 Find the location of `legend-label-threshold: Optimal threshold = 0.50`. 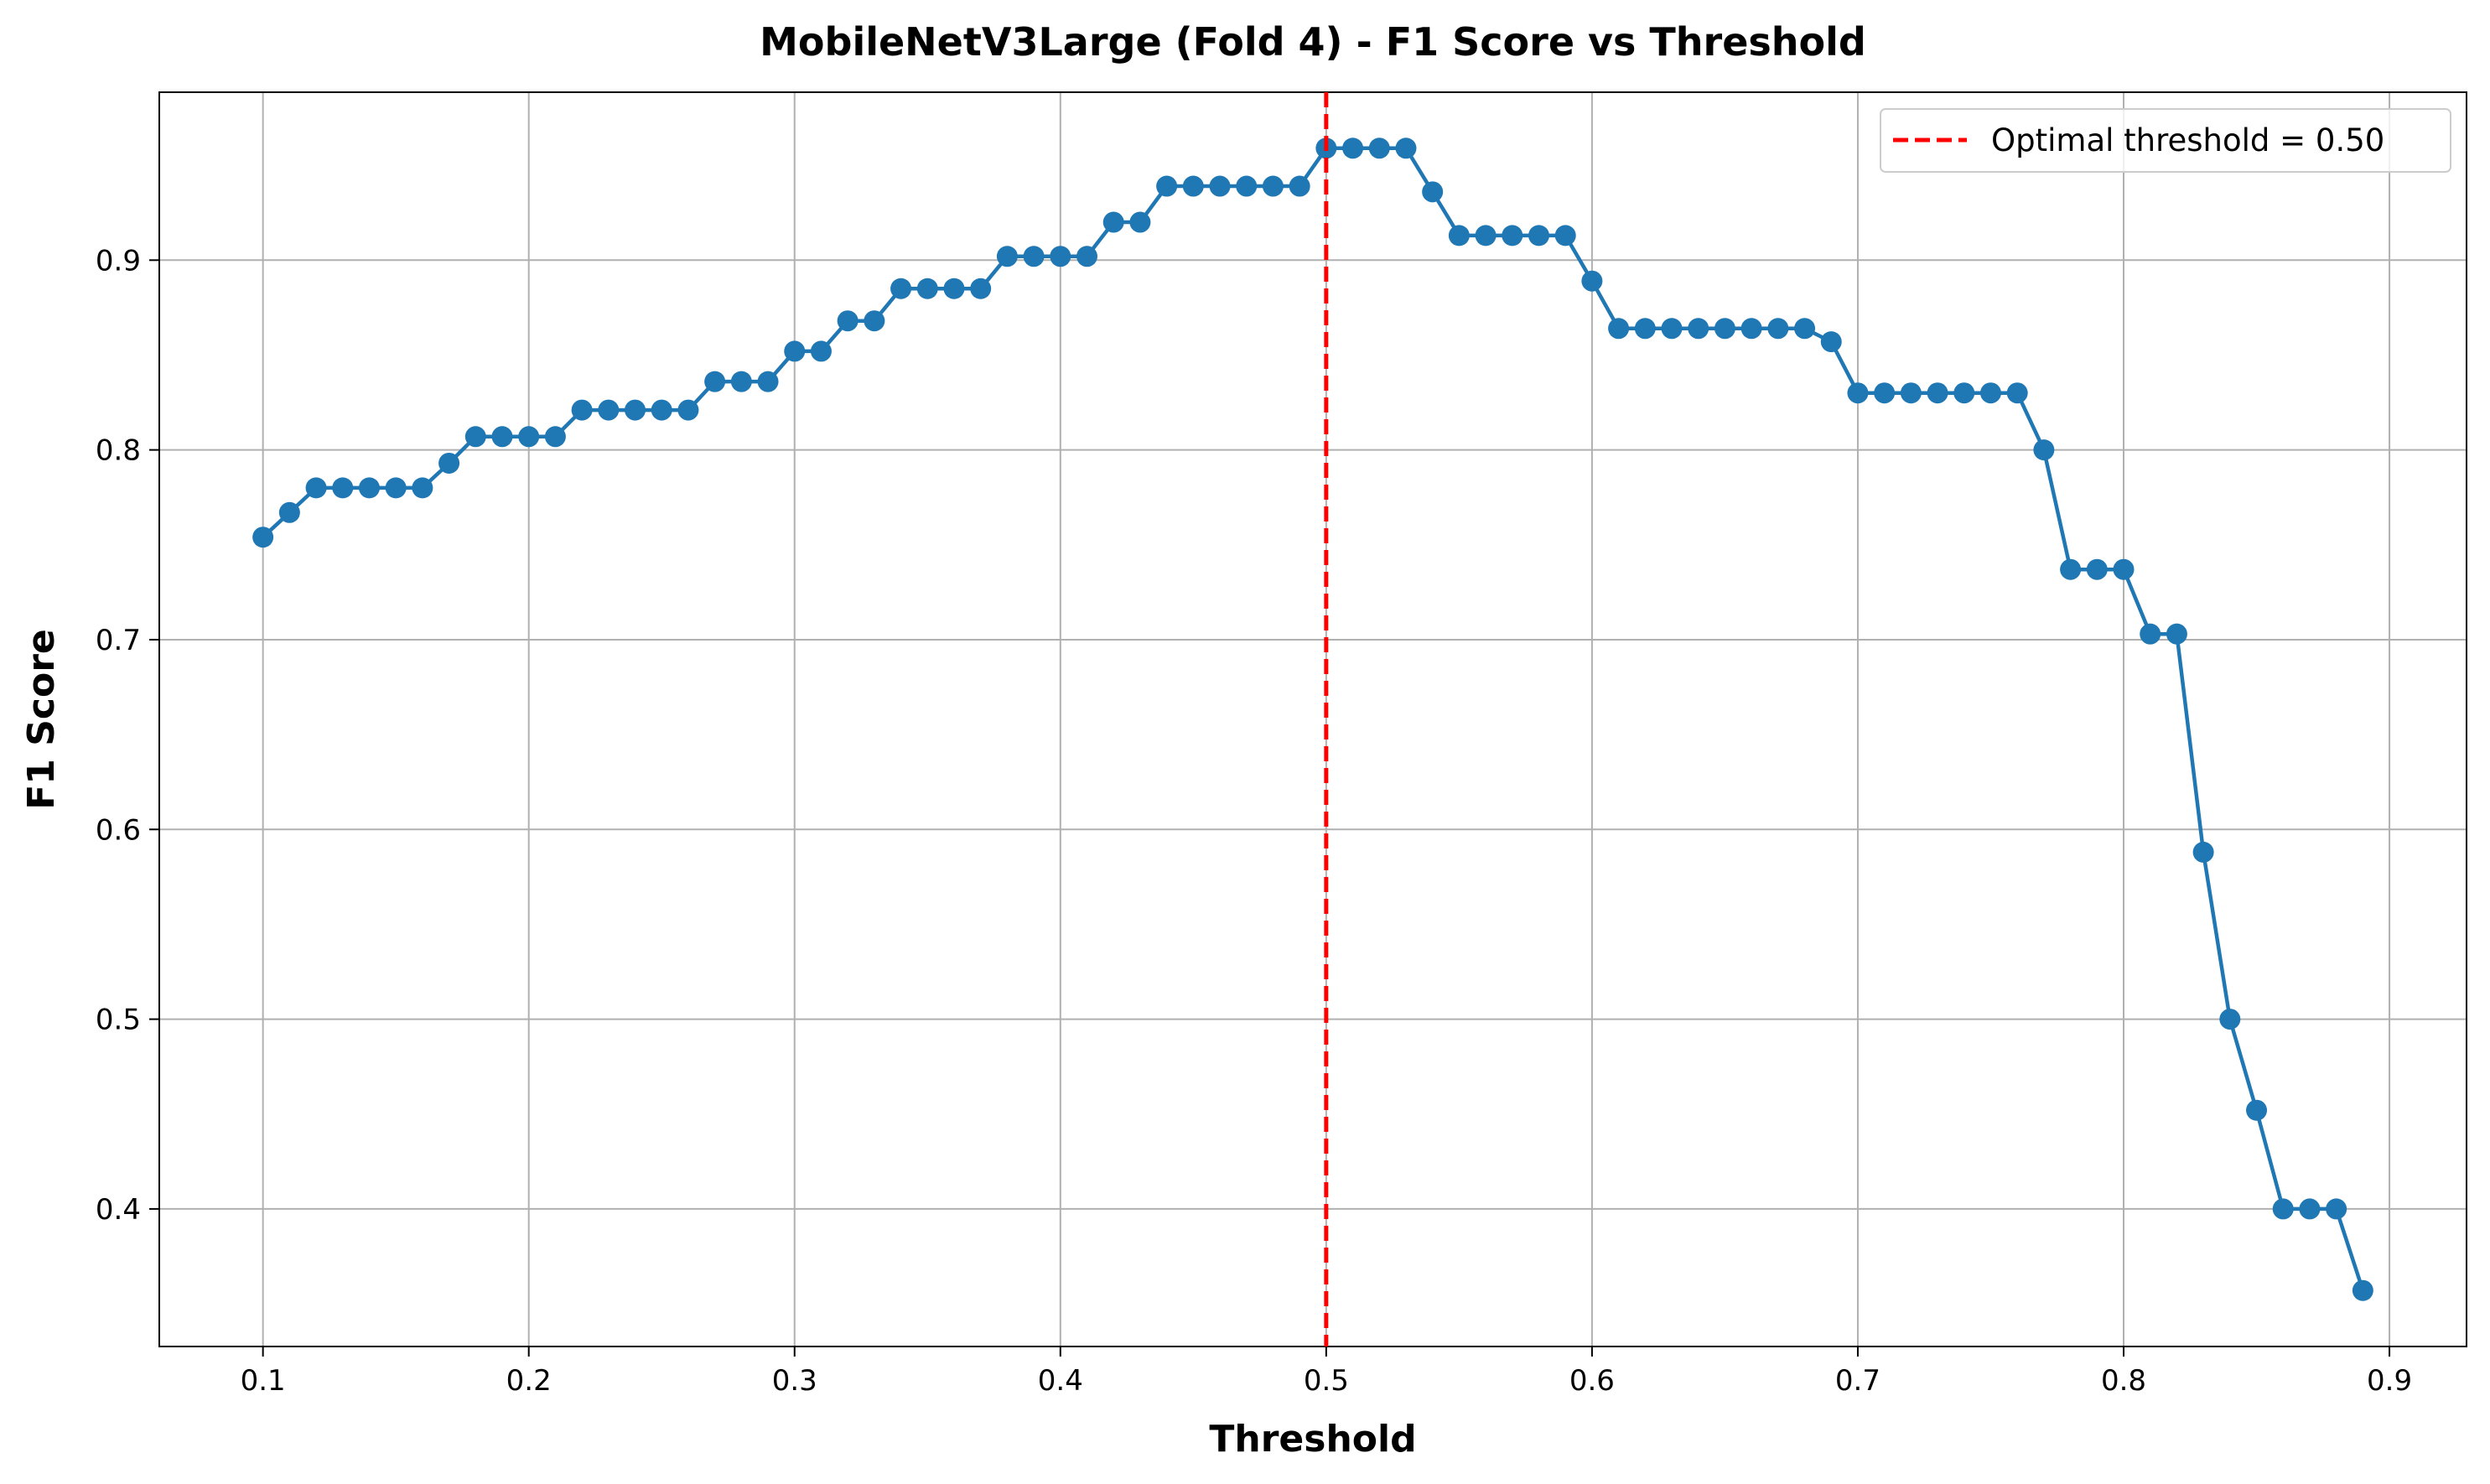

legend-label-threshold: Optimal threshold = 0.50 is located at coordinates (2187, 140).